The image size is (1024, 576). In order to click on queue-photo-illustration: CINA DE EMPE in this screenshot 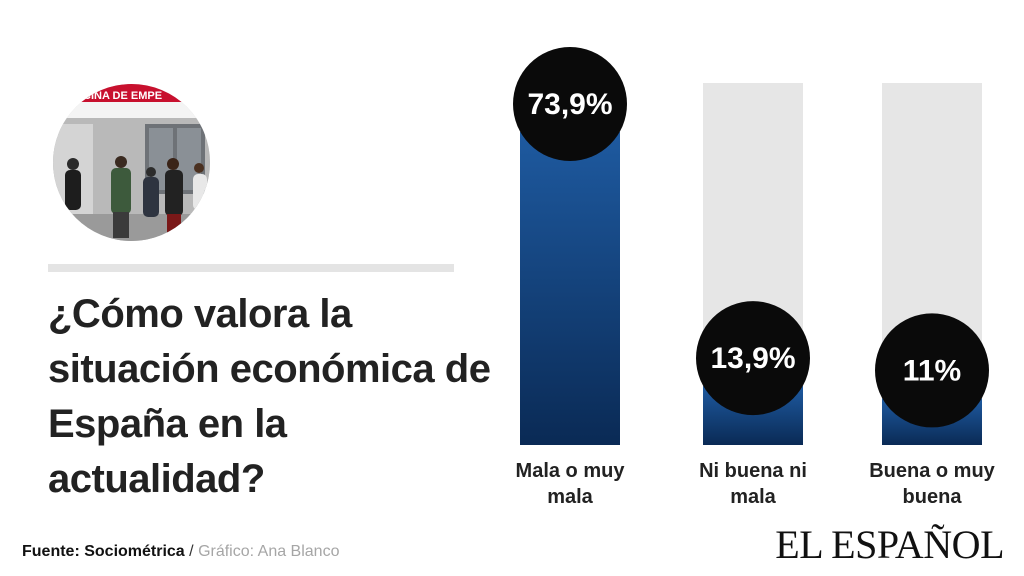, I will do `click(131, 162)`.